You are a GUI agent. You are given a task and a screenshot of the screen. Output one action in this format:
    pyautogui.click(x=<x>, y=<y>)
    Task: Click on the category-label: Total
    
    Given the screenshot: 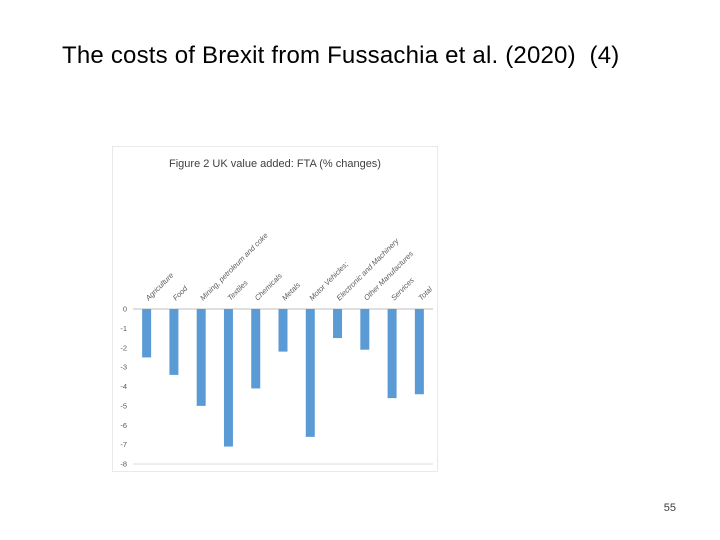 What is the action you would take?
    pyautogui.click(x=425, y=294)
    